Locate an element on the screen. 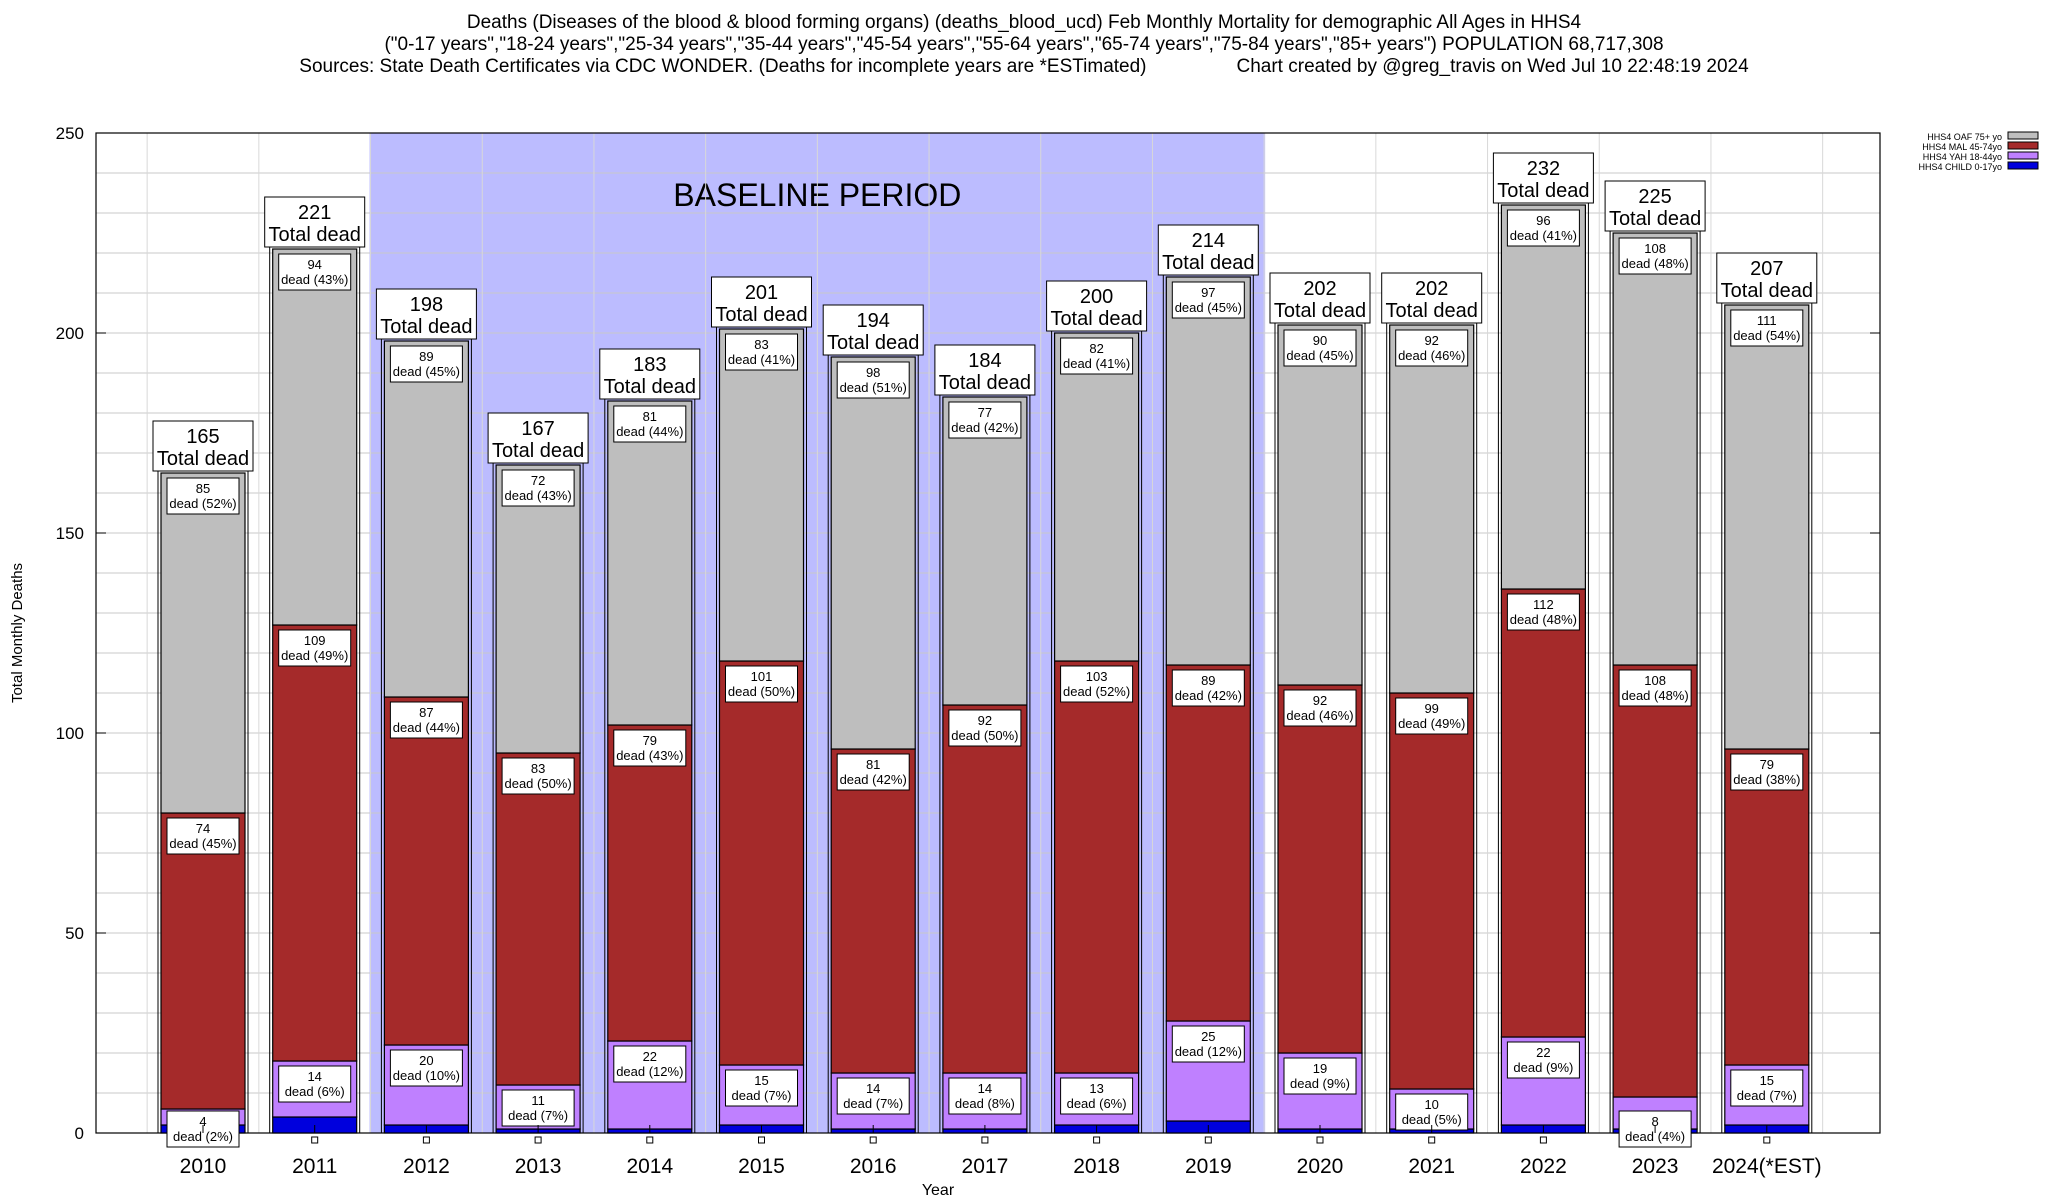 This screenshot has width=2048, height=1200. total-label-text: 183 is located at coordinates (649, 365).